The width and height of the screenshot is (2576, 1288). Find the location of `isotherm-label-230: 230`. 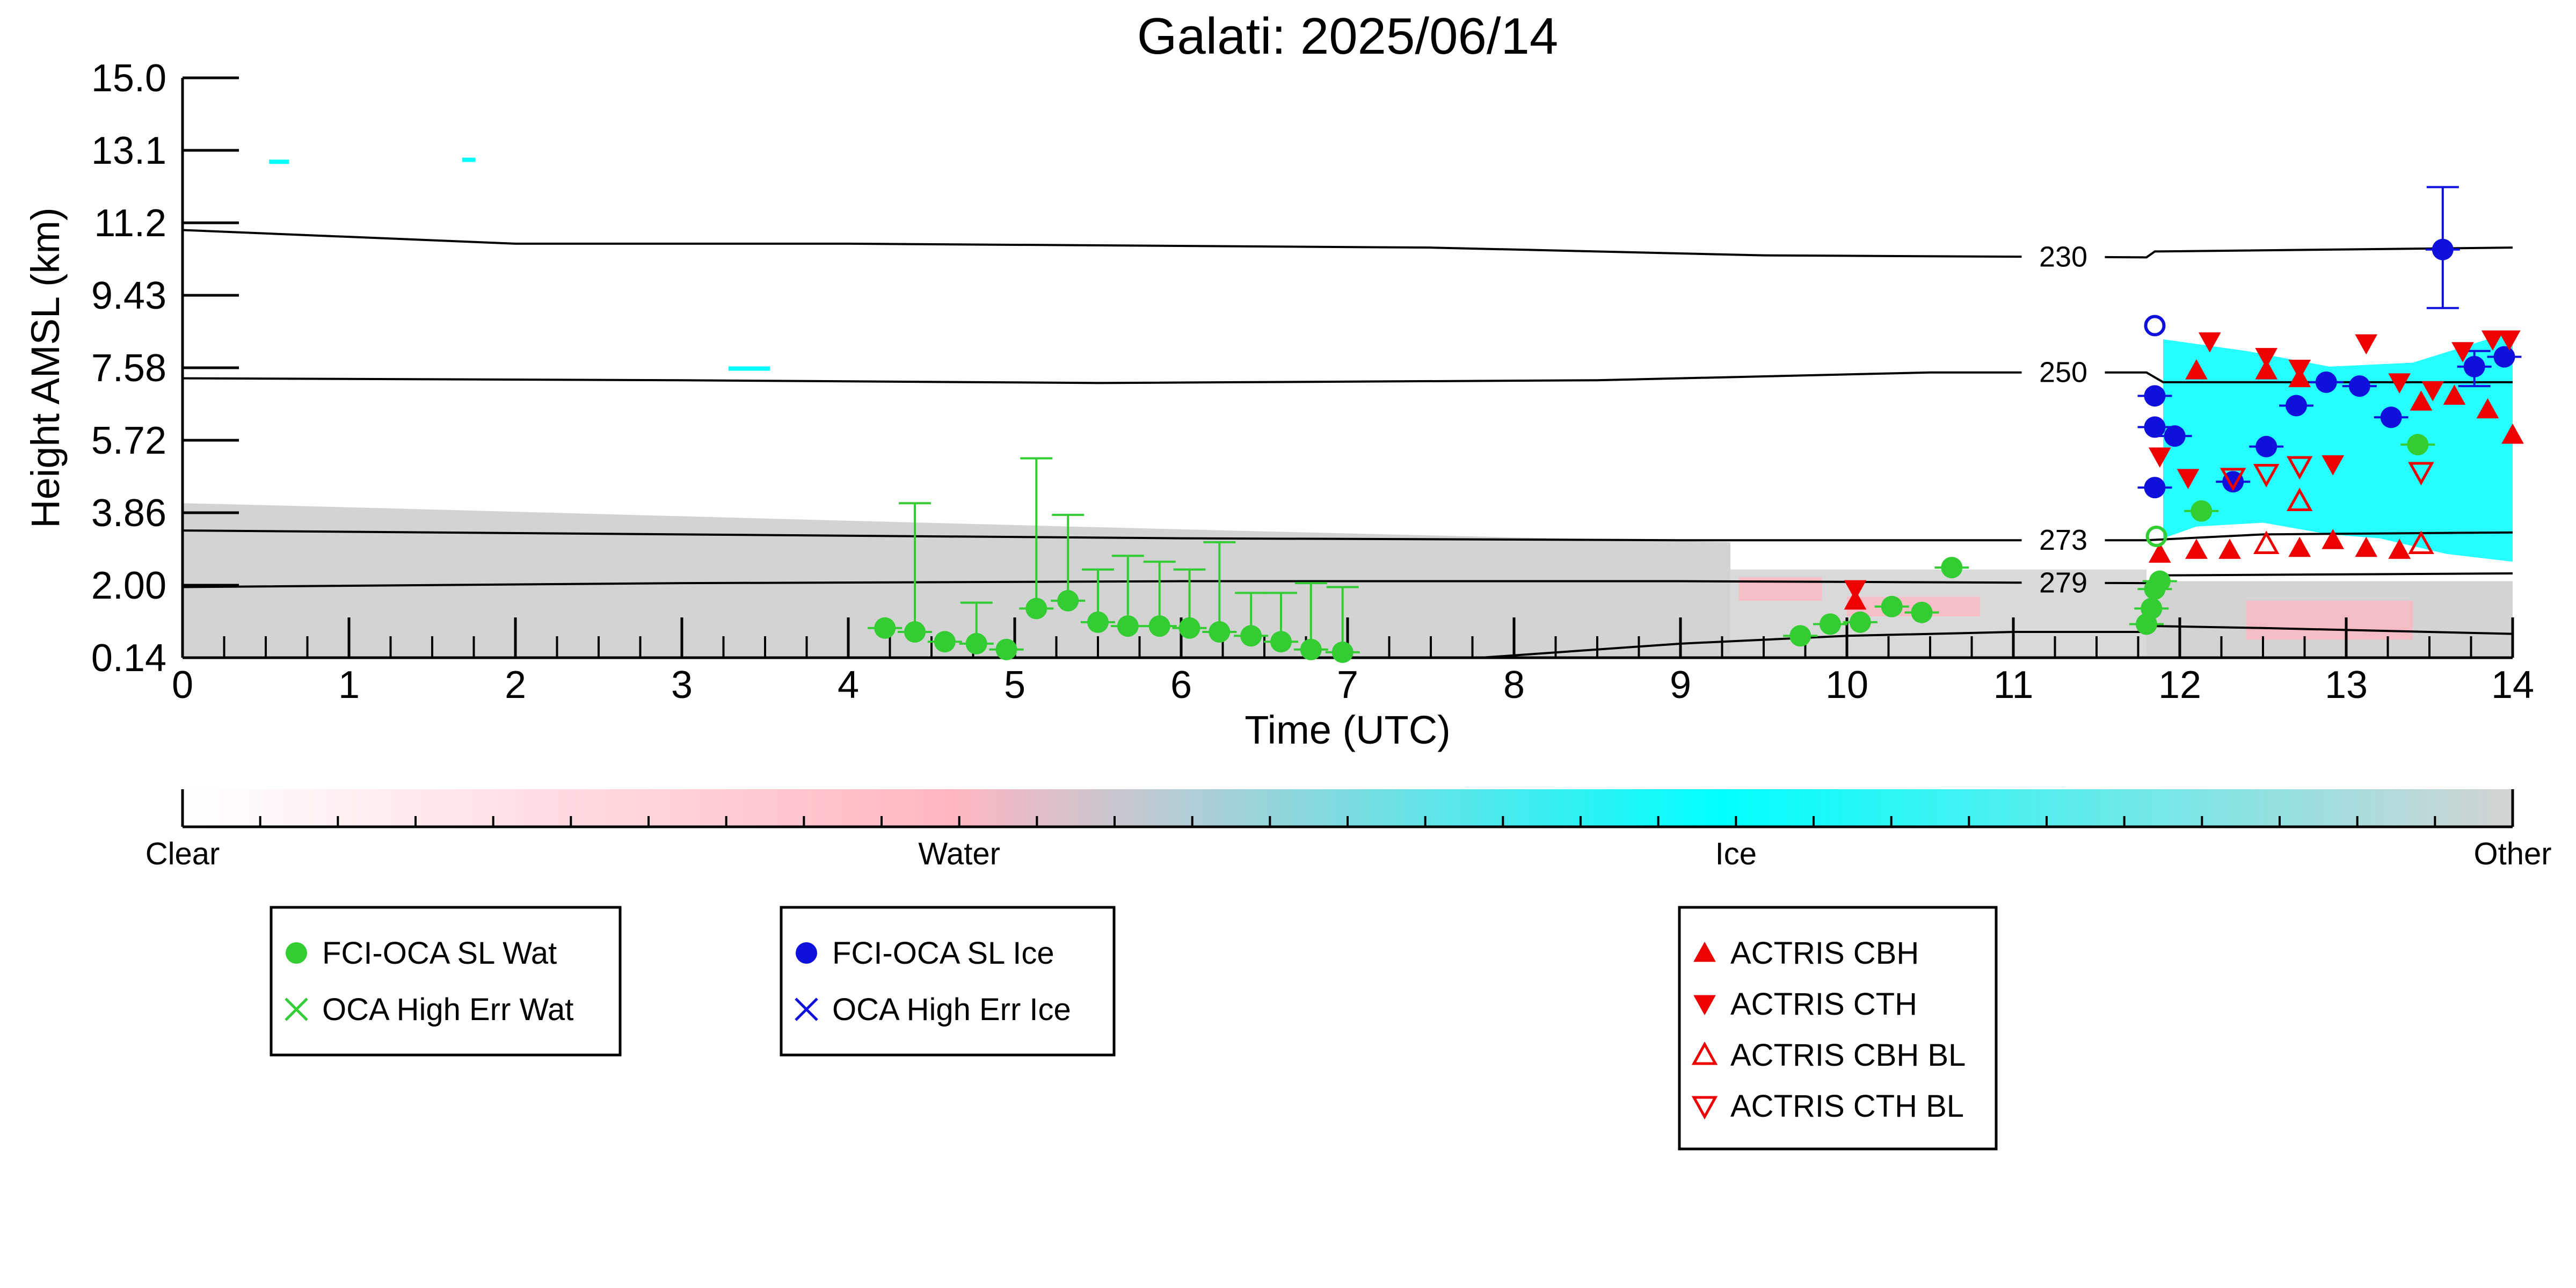

isotherm-label-230: 230 is located at coordinates (2063, 257).